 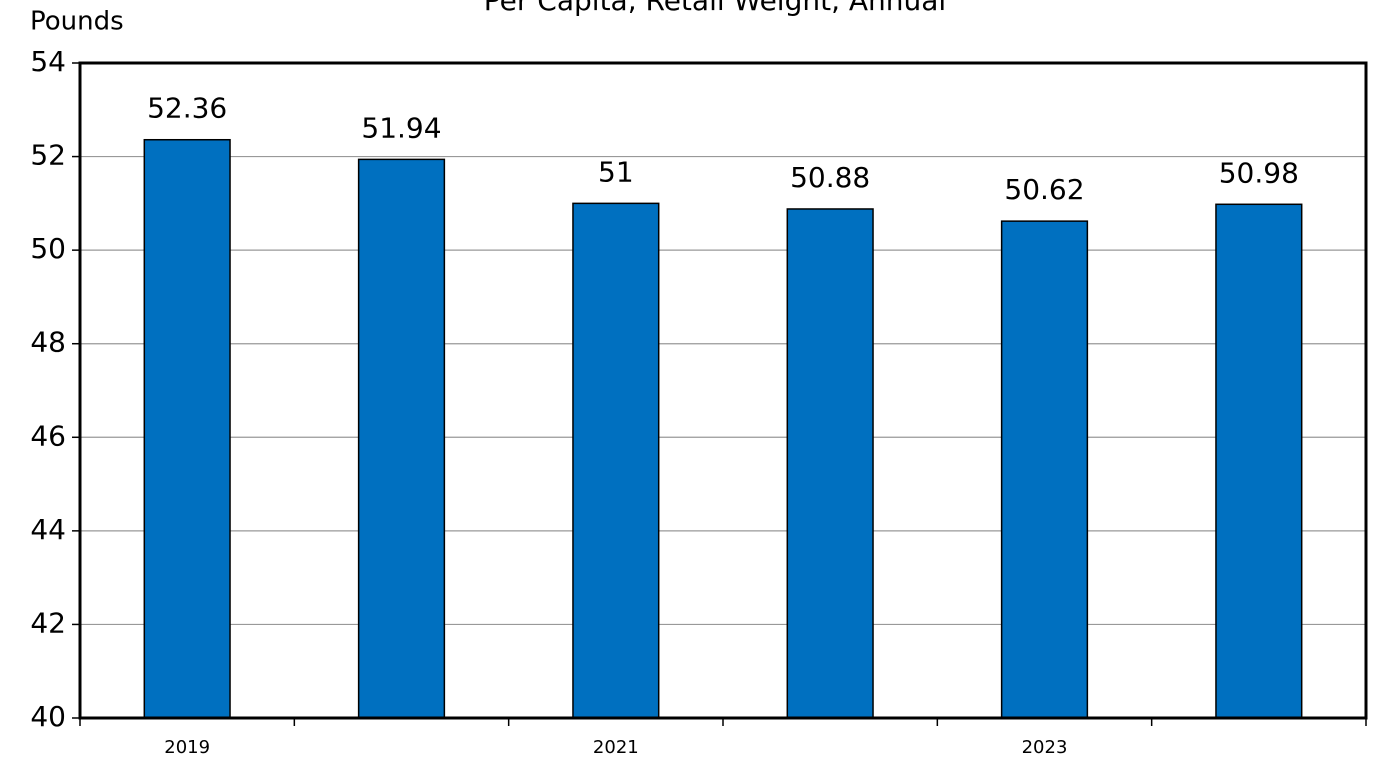 I want to click on data-label: 50.88, so click(x=830, y=177).